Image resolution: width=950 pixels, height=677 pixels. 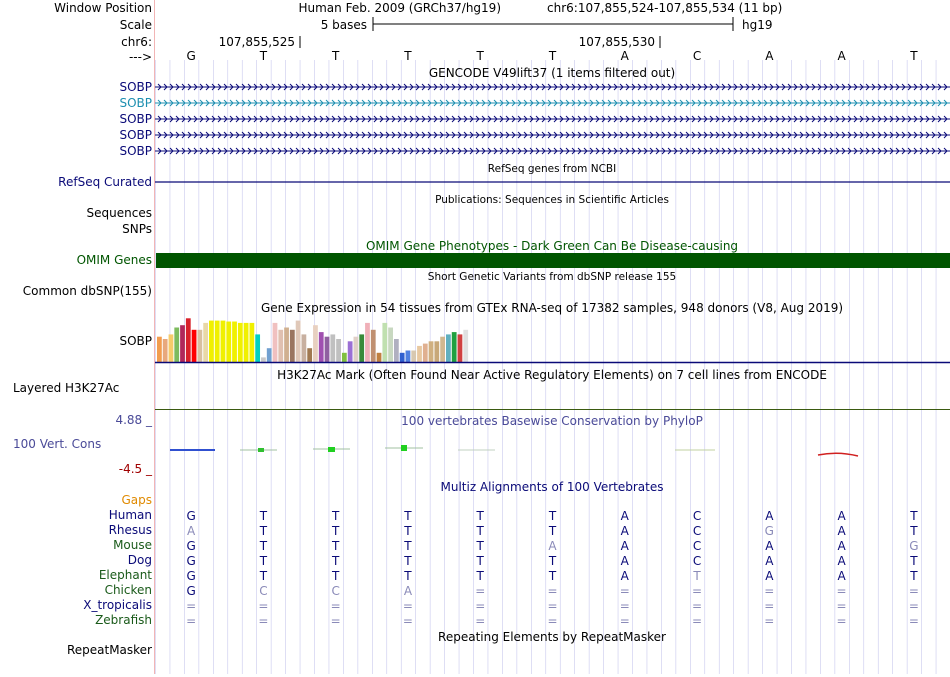 What do you see at coordinates (128, 590) in the screenshot?
I see `species-label-chicken: Chicken` at bounding box center [128, 590].